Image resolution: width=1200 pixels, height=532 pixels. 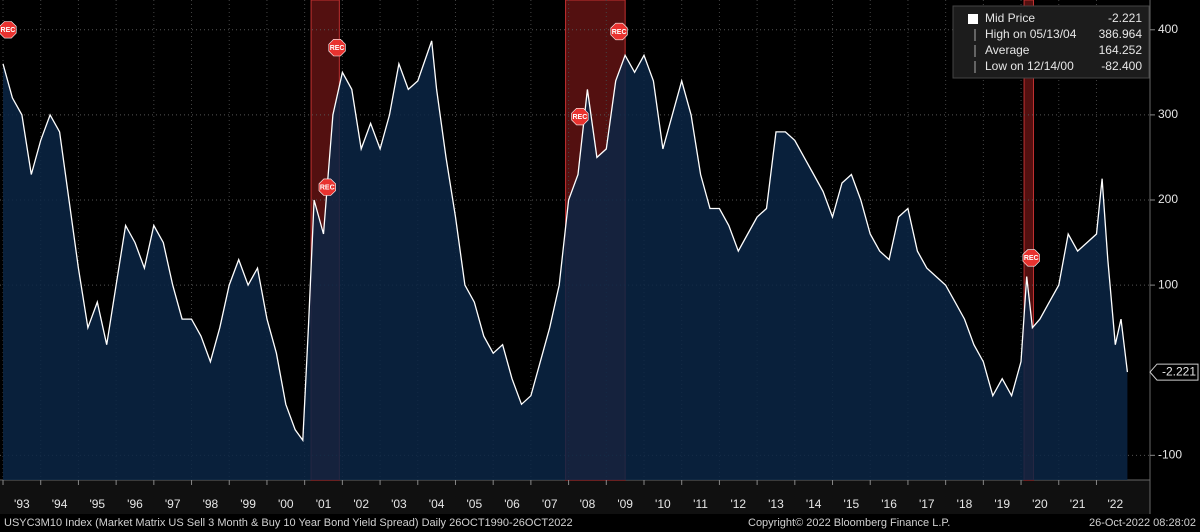 I want to click on x-tick-label: '19, so click(x=1002, y=504).